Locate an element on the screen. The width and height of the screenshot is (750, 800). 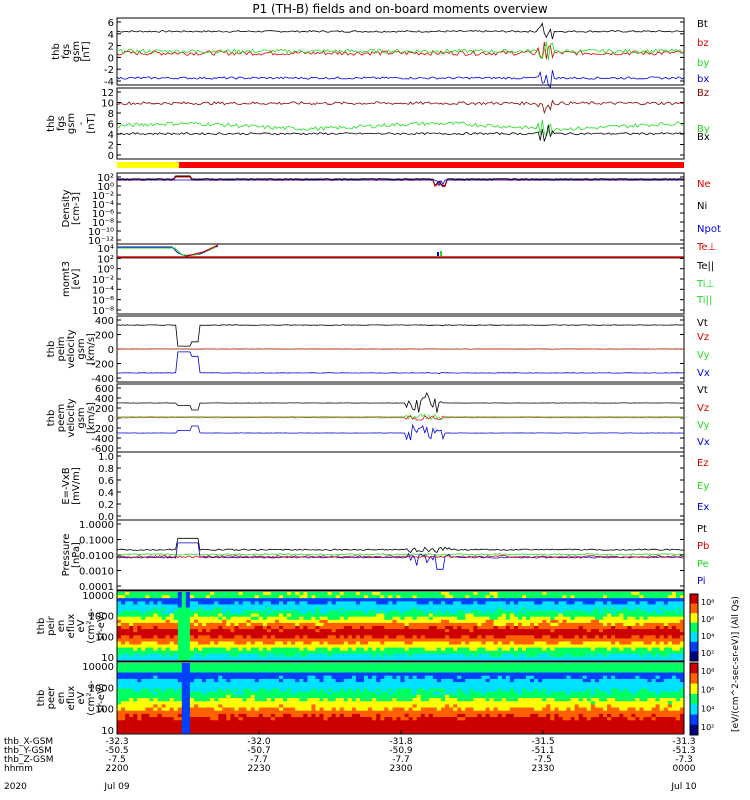
y-tick-label: 0.6 is located at coordinates (106, 481).